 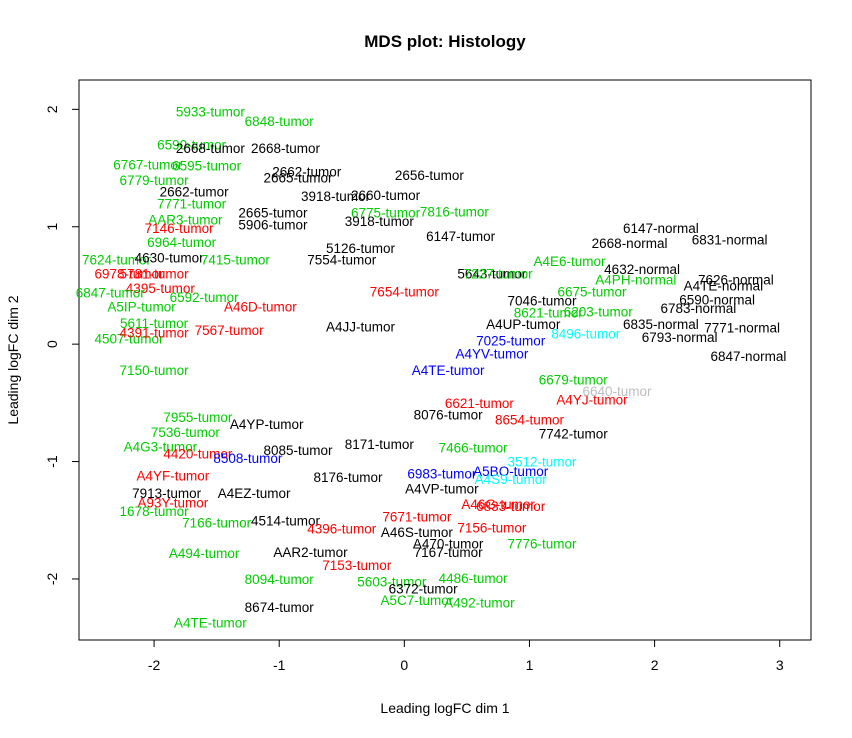 What do you see at coordinates (655, 665) in the screenshot?
I see `x-tick-label: 2` at bounding box center [655, 665].